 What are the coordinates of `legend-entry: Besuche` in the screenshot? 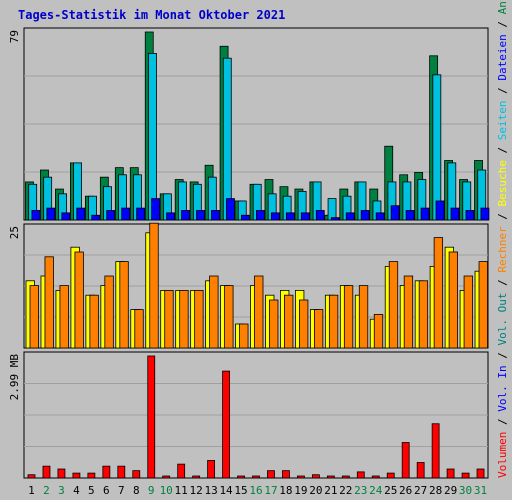 It's located at (502, 183).